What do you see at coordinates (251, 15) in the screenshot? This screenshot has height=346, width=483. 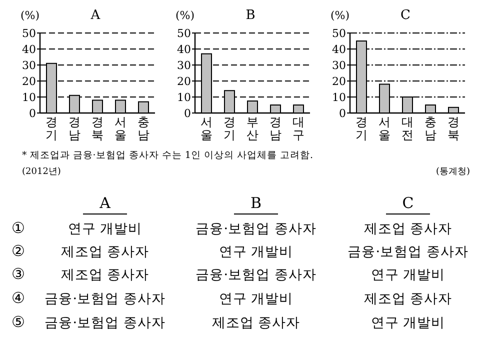 I see `chart-title: B` at bounding box center [251, 15].